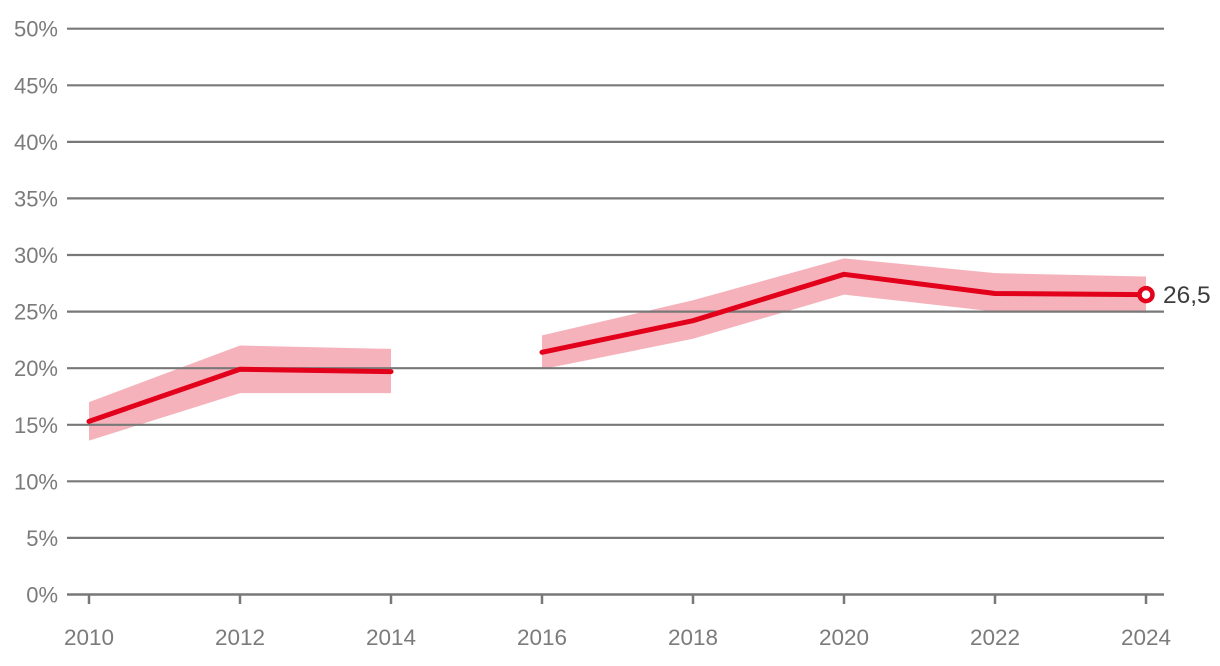 This screenshot has height=666, width=1220. Describe the element at coordinates (1187, 295) in the screenshot. I see `endpoint-value-label: 26,5` at that location.